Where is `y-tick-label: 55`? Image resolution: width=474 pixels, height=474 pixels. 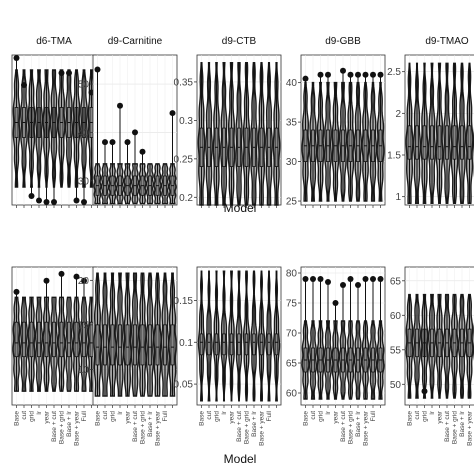
y-tick-label: 55 is located at coordinates (396, 350).